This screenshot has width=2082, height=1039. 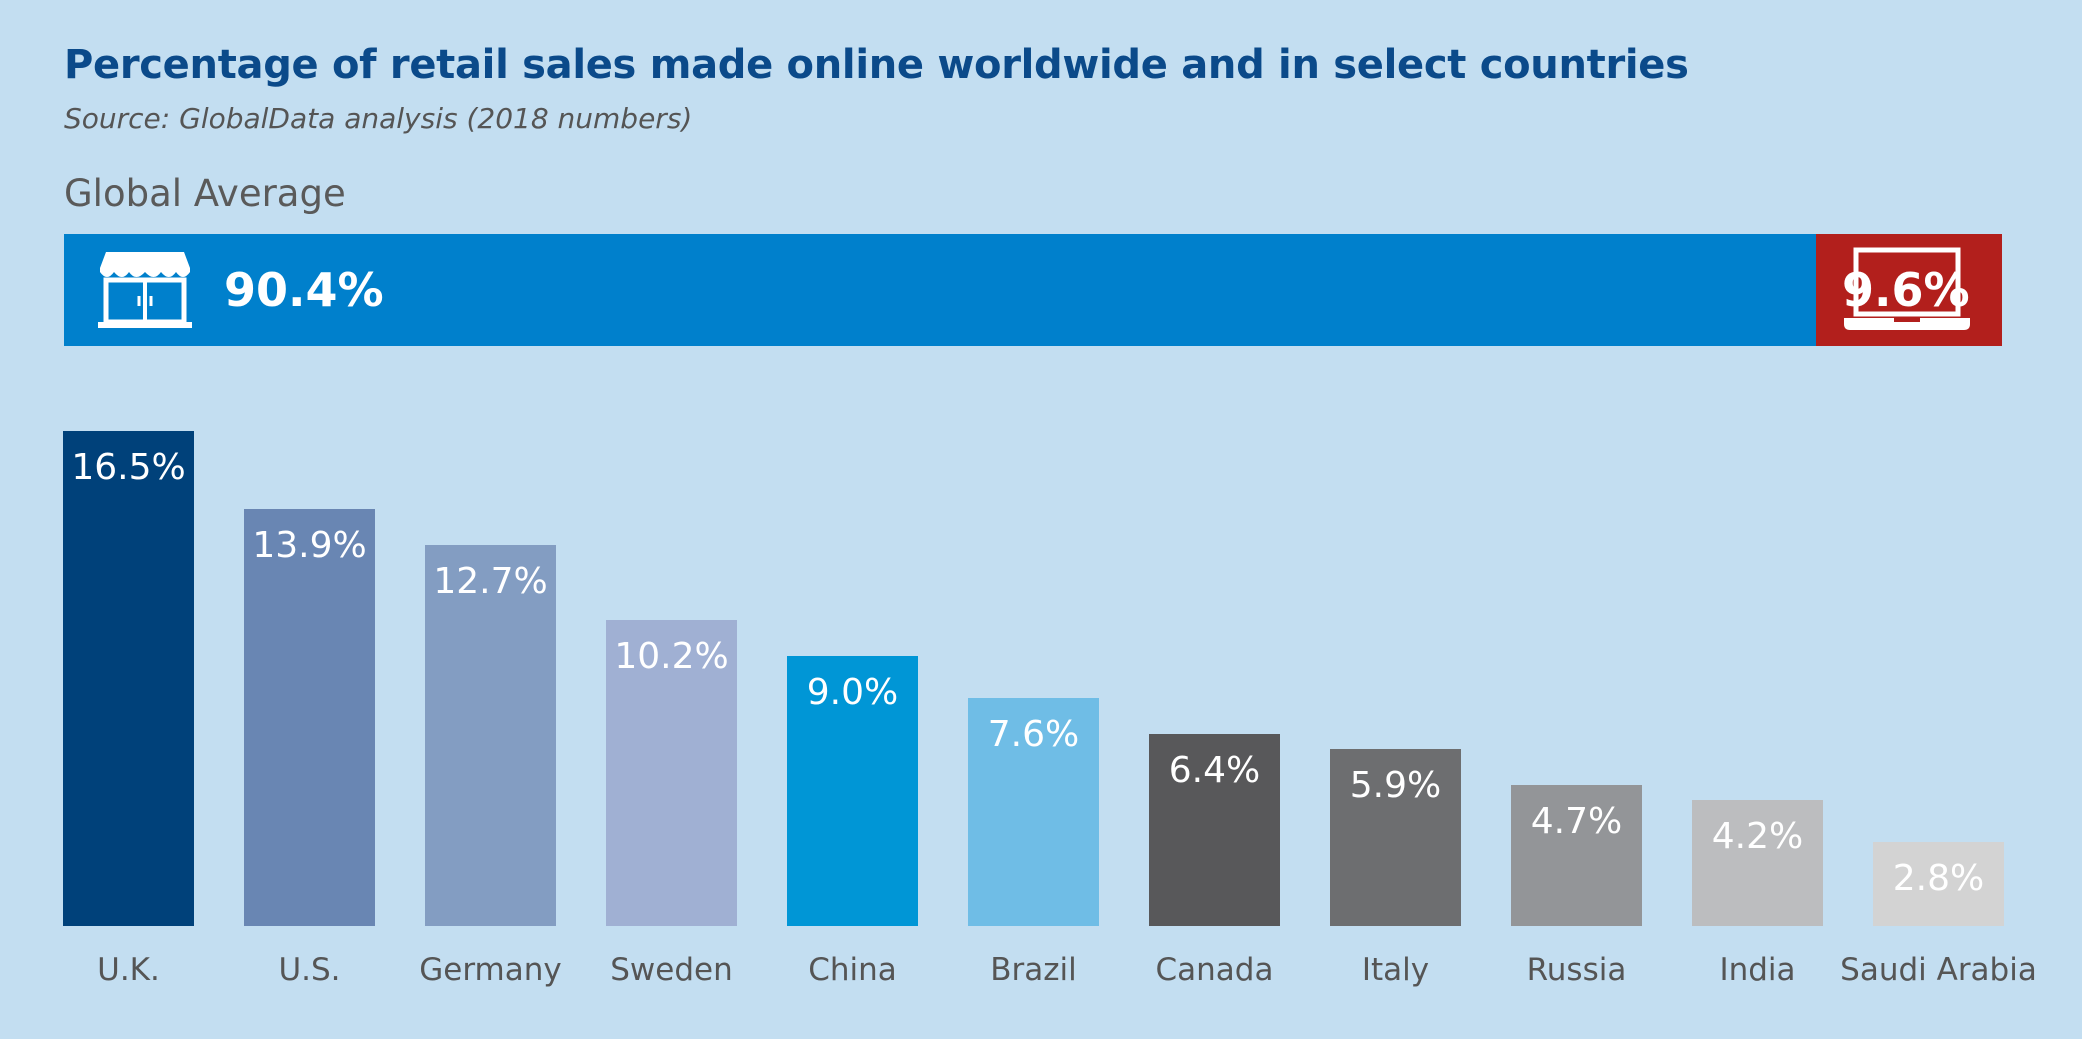 I want to click on laptop-icon, so click(x=1907, y=288).